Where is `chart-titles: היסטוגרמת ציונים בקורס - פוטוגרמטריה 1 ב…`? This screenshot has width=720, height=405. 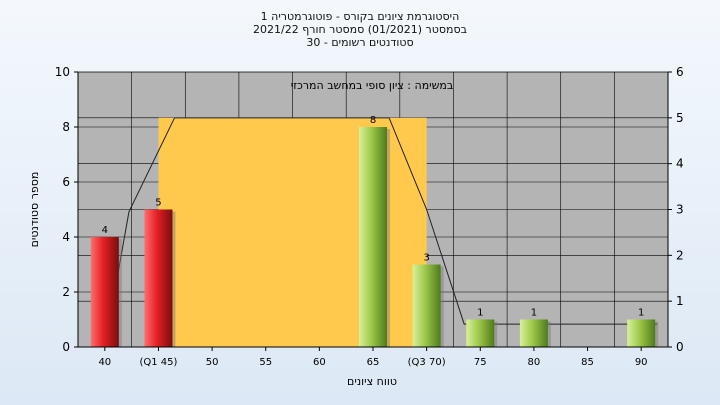 chart-titles: היסטוגרמת ציונים בקורס - פוטוגרמטריה 1 ב… is located at coordinates (360, 29).